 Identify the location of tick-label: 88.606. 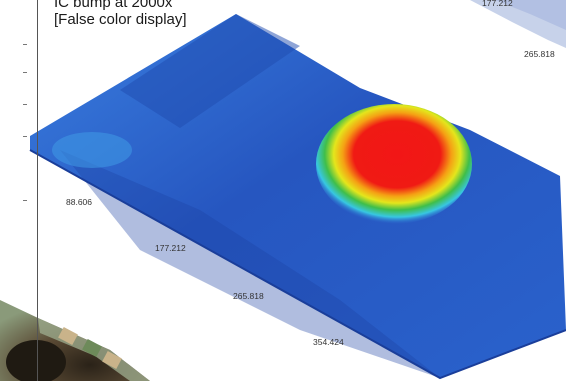
(79, 202).